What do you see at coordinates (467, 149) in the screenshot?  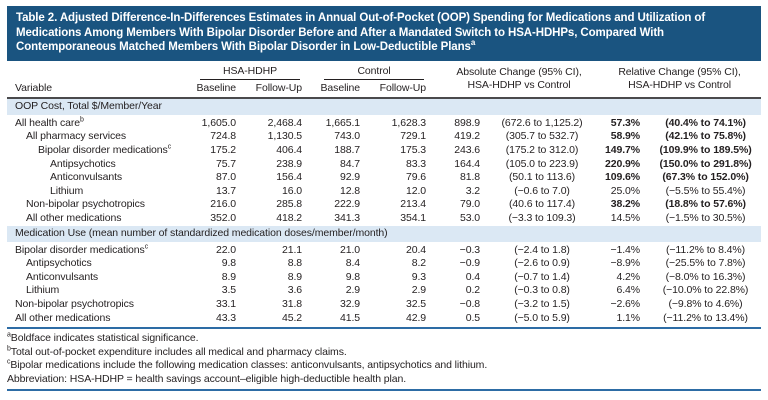 I see `cell-absolute-change: 243.6` at bounding box center [467, 149].